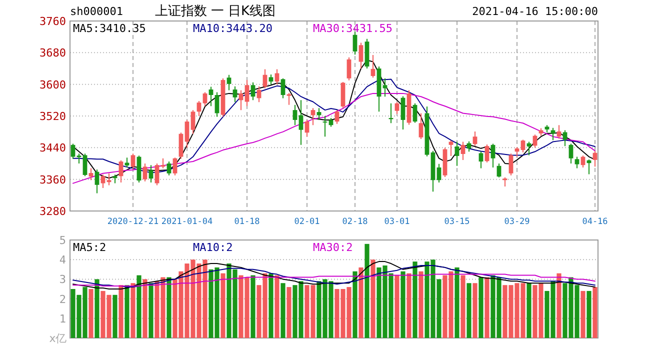  I want to click on x-tick-label: 03-29, so click(517, 222).